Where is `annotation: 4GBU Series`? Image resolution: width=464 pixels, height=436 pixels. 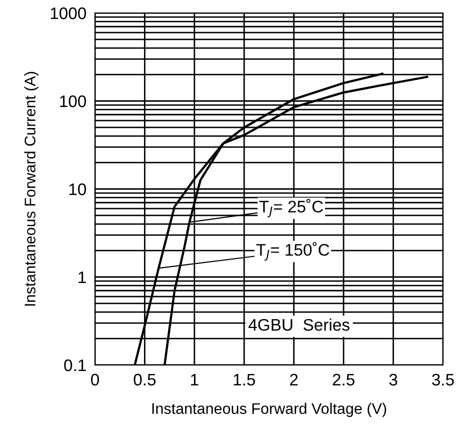
annotation: 4GBU Series is located at coordinates (299, 324).